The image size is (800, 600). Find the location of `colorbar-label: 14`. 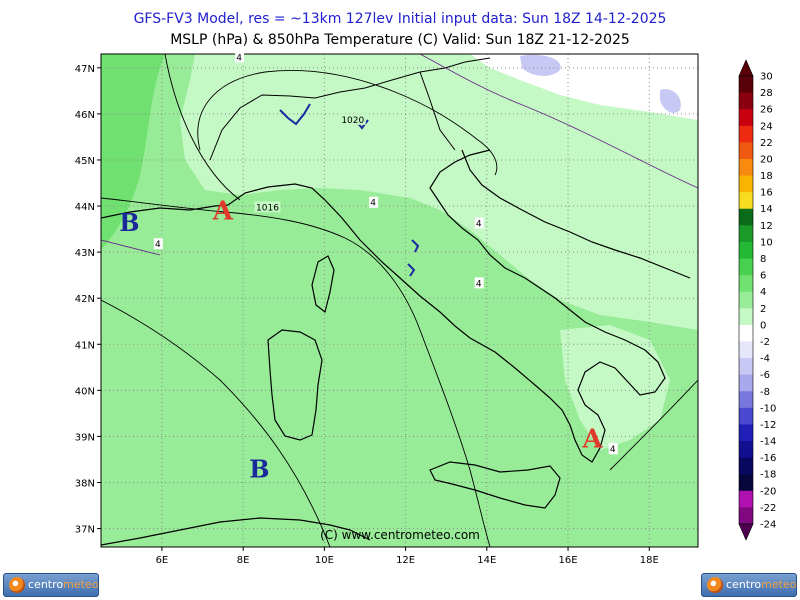

colorbar-label: 14 is located at coordinates (766, 209).